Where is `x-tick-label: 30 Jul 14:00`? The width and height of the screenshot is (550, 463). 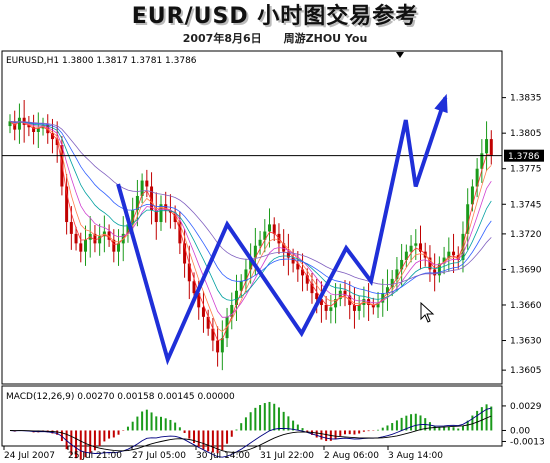 x-tick-label: 30 Jul 14:00 is located at coordinates (223, 456).